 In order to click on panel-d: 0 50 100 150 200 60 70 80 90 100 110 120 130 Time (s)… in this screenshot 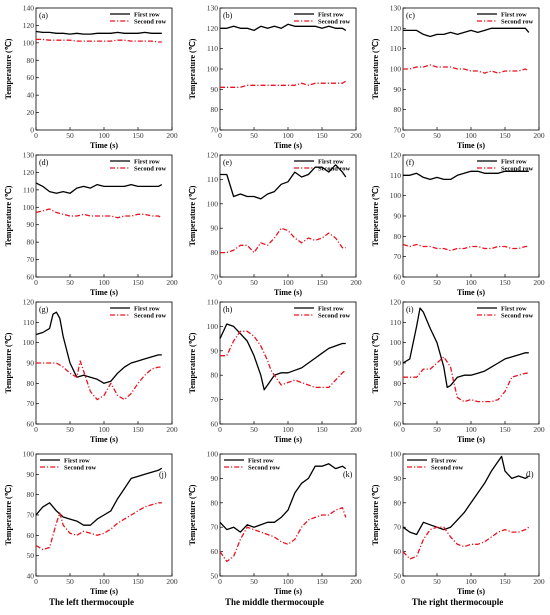, I will do `click(91, 224)`.